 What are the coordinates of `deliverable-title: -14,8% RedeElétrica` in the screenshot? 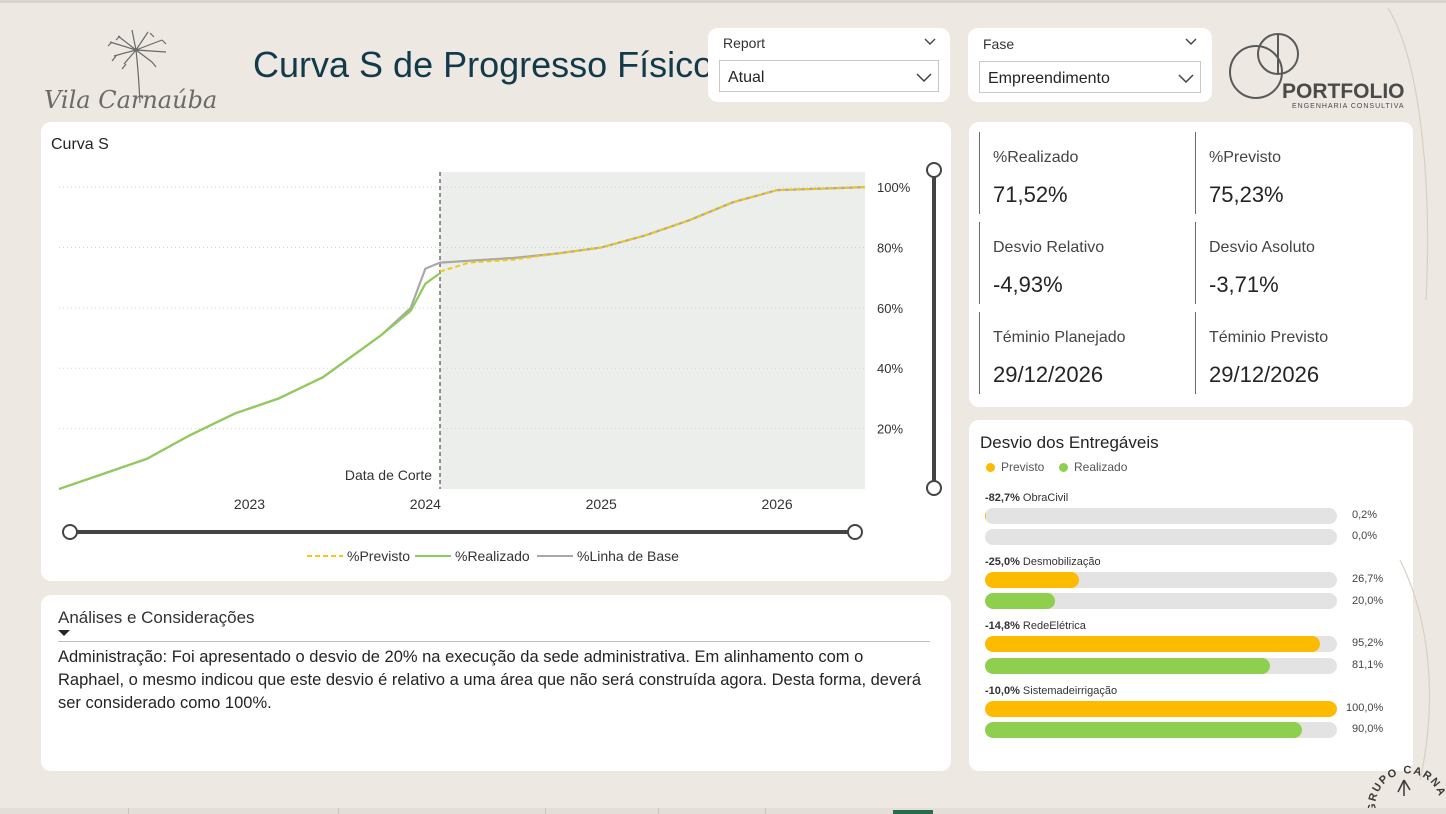 It's located at (1035, 626).